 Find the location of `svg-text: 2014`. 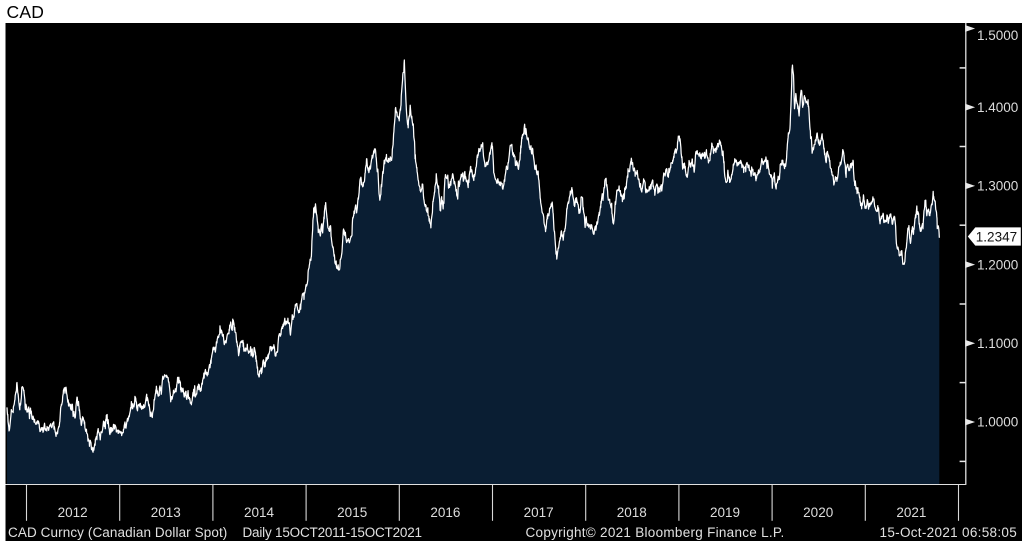

svg-text: 2014 is located at coordinates (259, 512).